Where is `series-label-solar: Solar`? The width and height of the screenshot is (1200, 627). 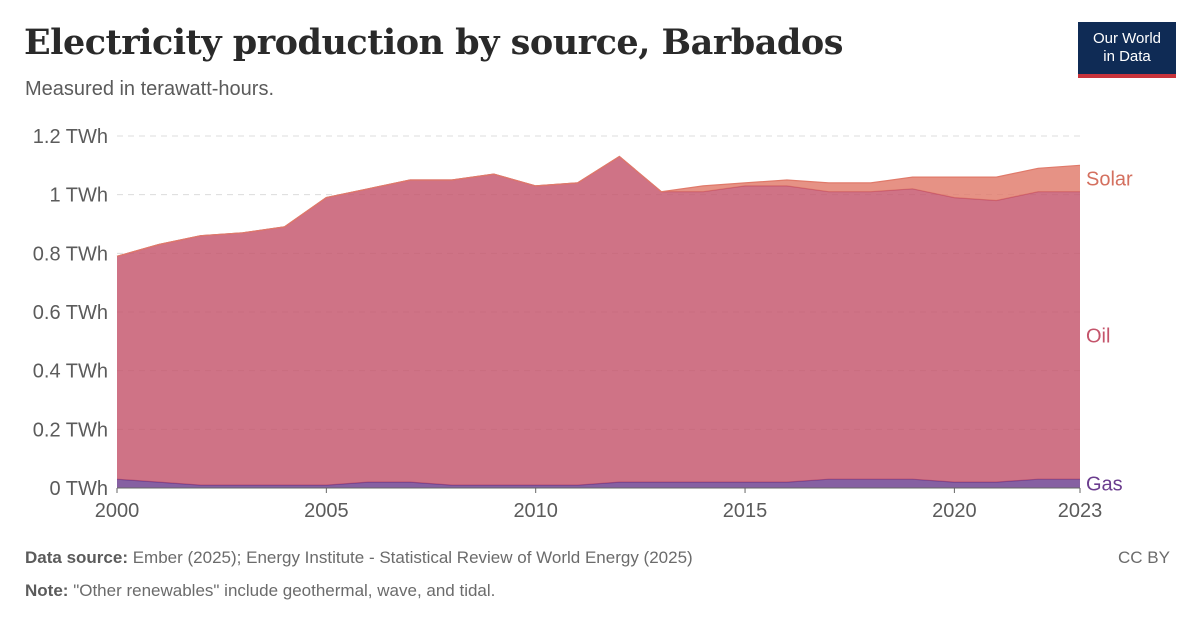
series-label-solar: Solar is located at coordinates (1109, 180).